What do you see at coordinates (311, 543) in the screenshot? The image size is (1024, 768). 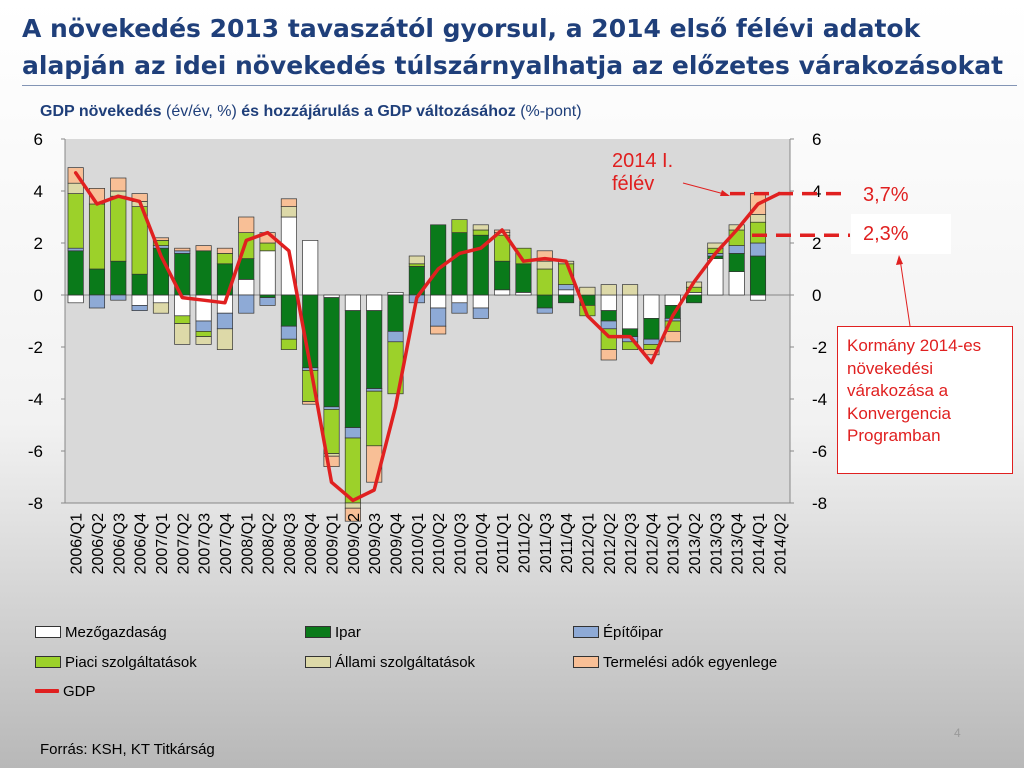 I see `x-tick-label: 2008/Q4` at bounding box center [311, 543].